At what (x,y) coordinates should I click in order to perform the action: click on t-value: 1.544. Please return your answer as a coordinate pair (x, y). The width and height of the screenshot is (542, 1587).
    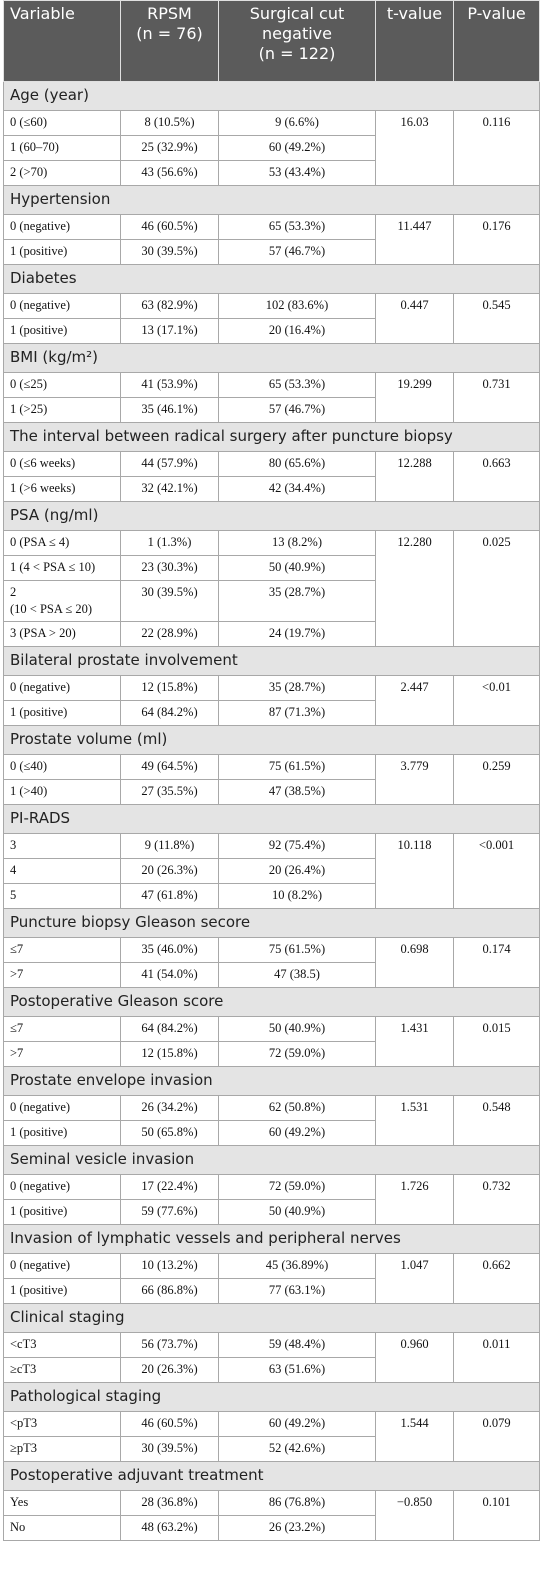
    Looking at the image, I should click on (414, 1436).